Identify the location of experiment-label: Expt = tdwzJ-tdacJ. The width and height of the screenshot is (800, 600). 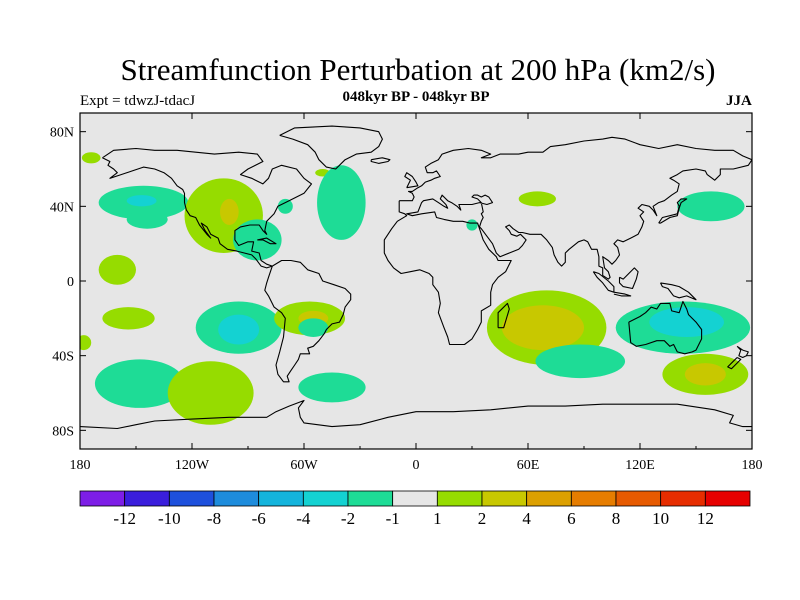
(138, 101).